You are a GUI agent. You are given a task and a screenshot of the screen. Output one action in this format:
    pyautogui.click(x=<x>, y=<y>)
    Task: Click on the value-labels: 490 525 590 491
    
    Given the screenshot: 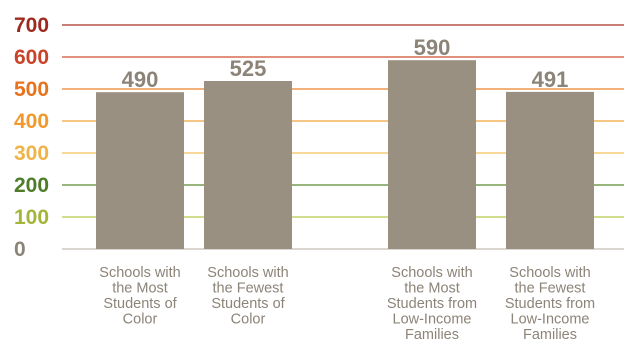 What is the action you would take?
    pyautogui.click(x=345, y=63)
    